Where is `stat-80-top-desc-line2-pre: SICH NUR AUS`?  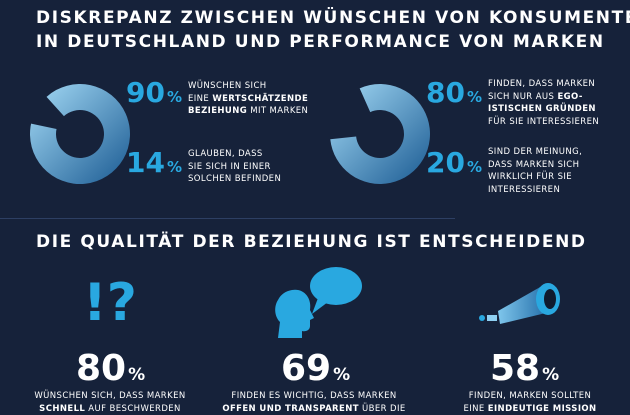
stat-80-top-desc-line2-pre: SICH NUR AUS is located at coordinates (522, 97).